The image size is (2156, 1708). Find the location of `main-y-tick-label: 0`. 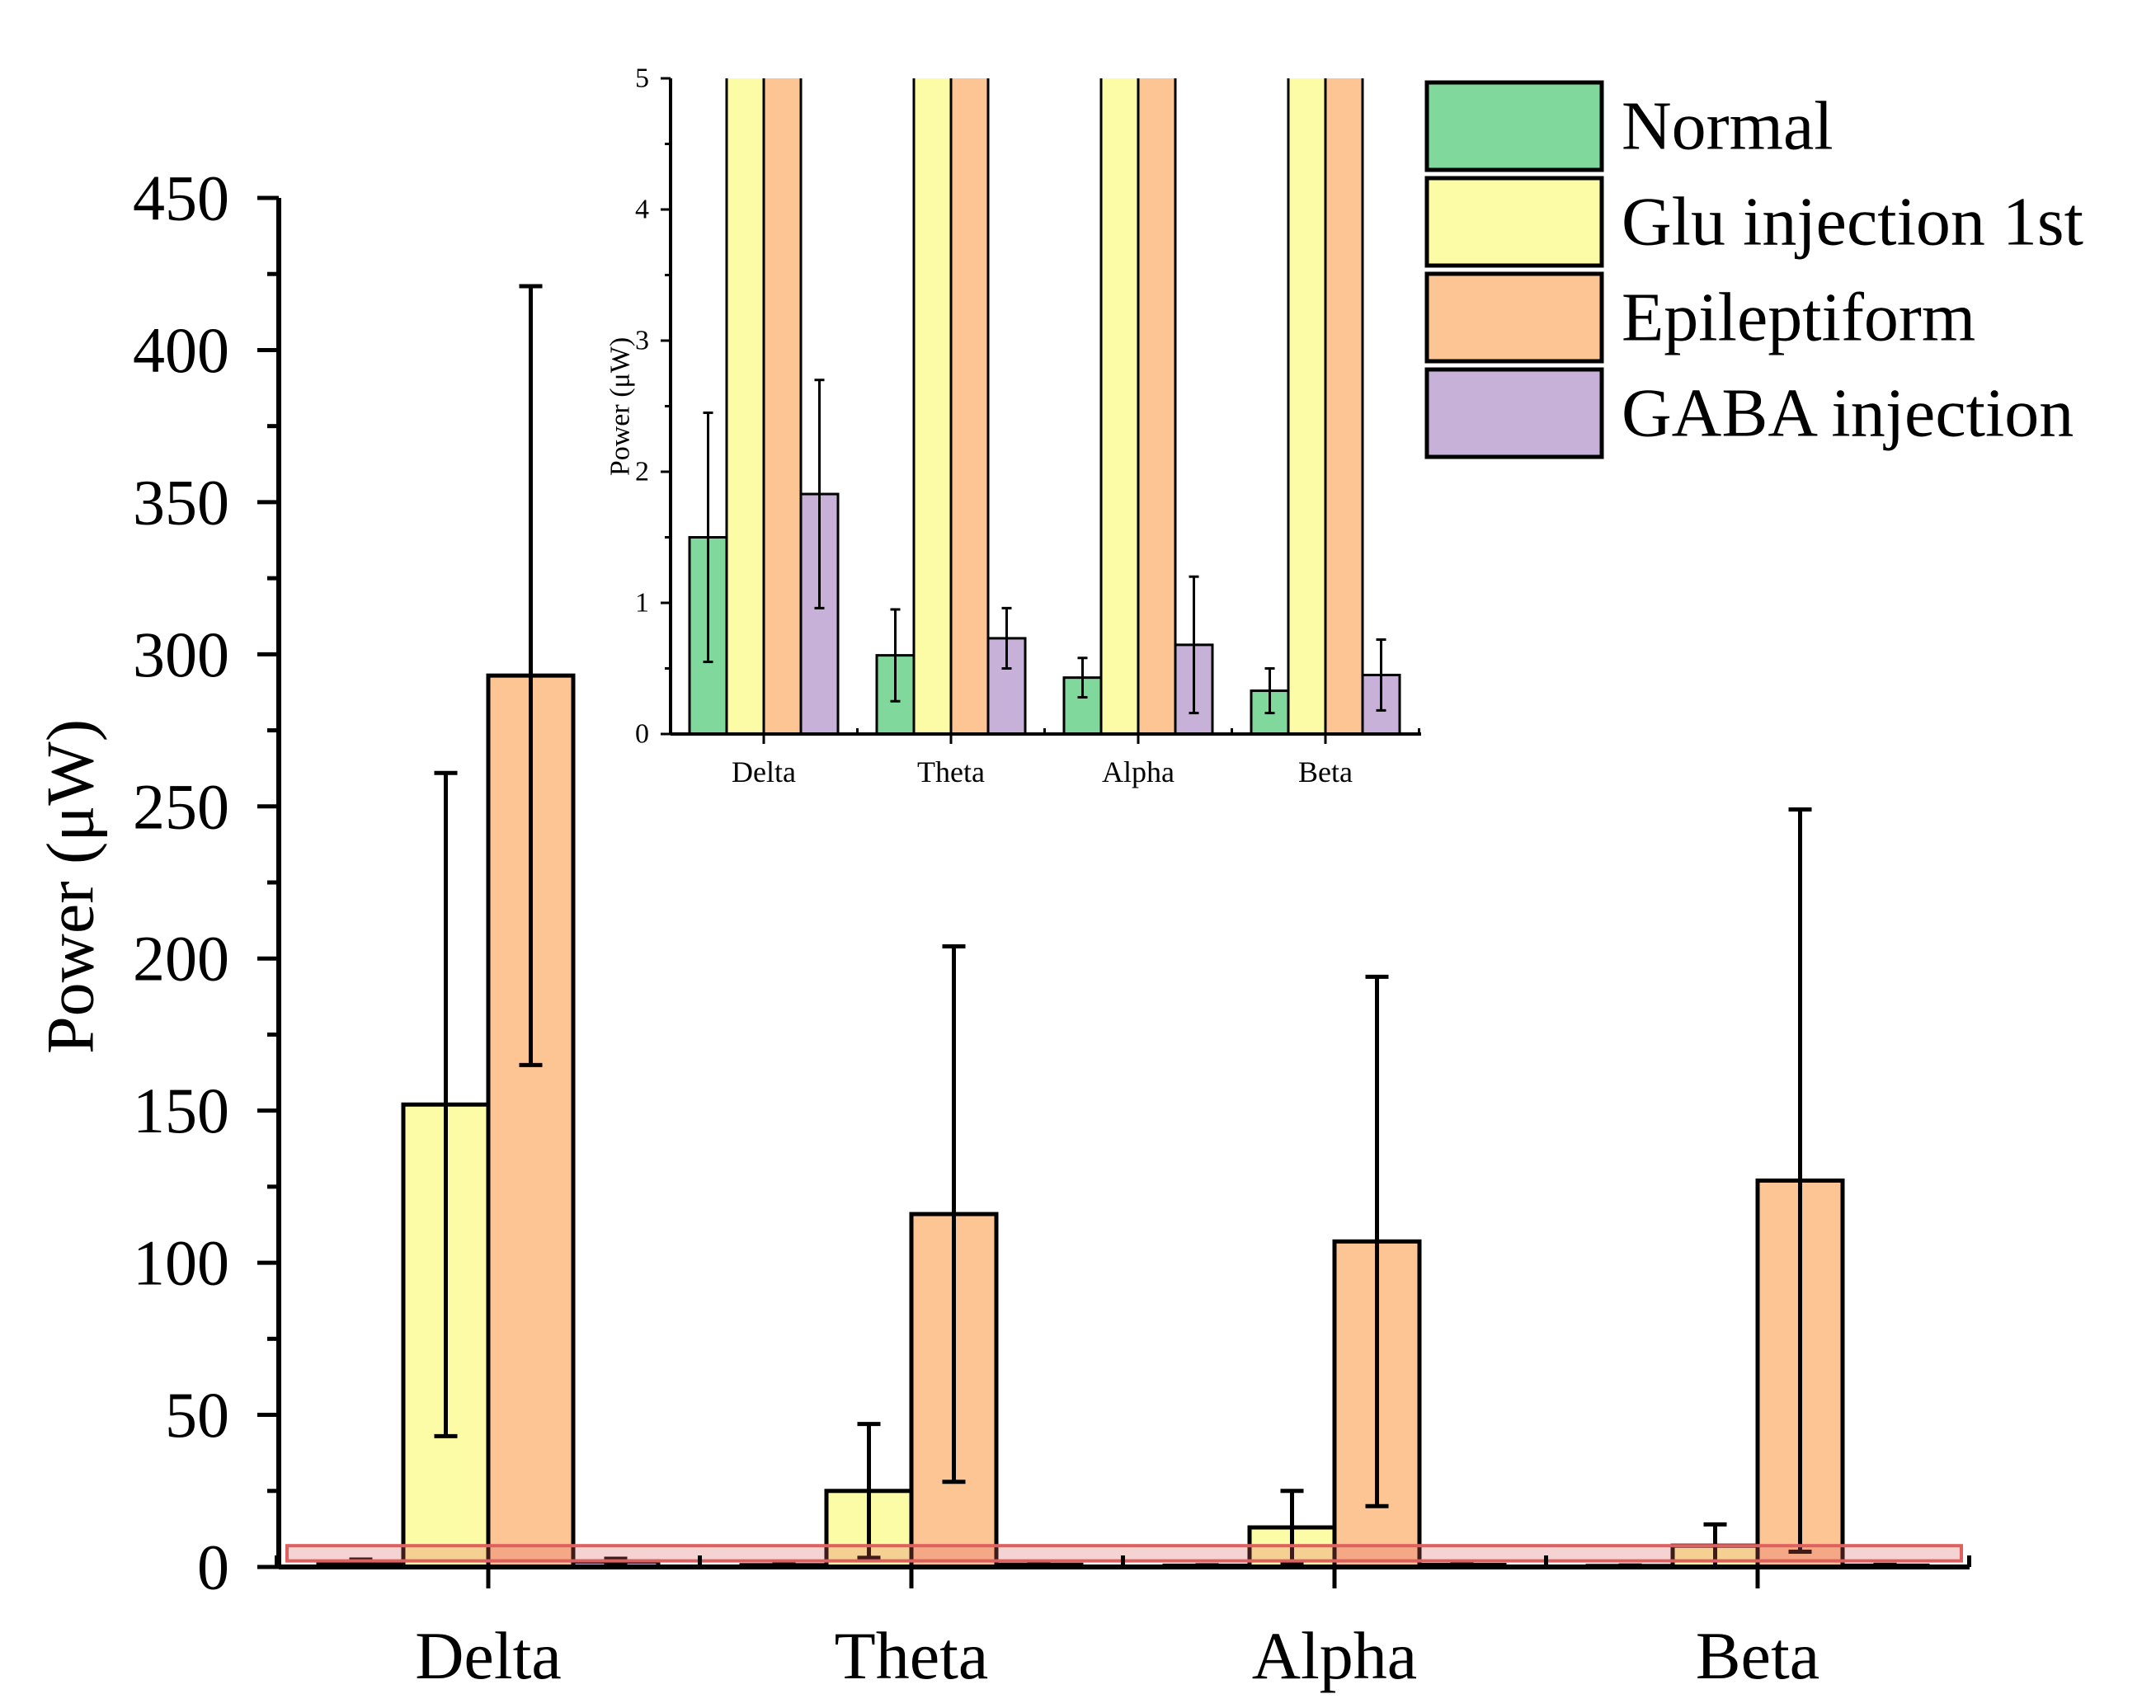

main-y-tick-label: 0 is located at coordinates (213, 1567).